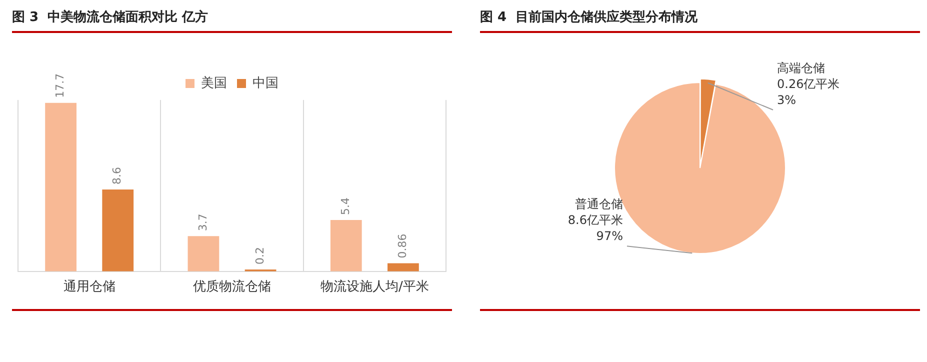  What do you see at coordinates (232, 286) in the screenshot?
I see `x-tick-label: 优质物流仓储` at bounding box center [232, 286].